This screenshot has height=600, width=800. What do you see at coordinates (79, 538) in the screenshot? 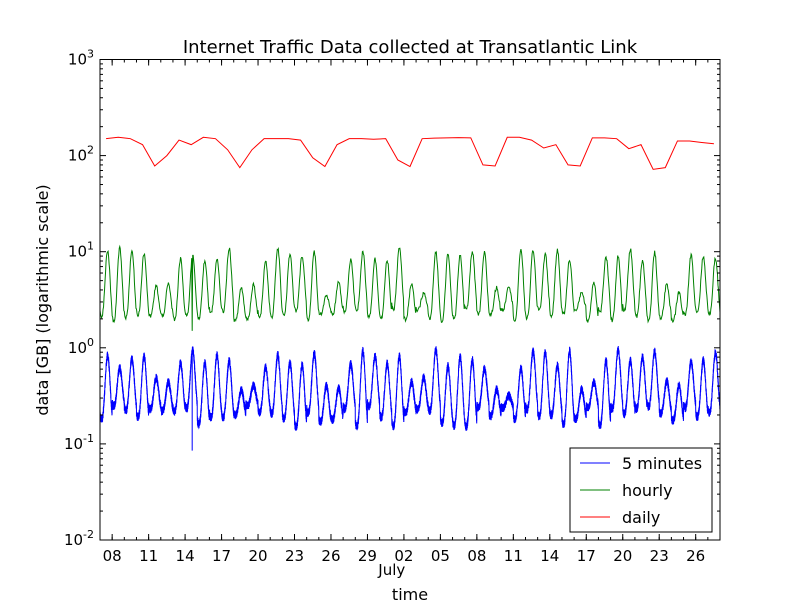
I see `y-tick-label: 10⁻²` at bounding box center [79, 538].